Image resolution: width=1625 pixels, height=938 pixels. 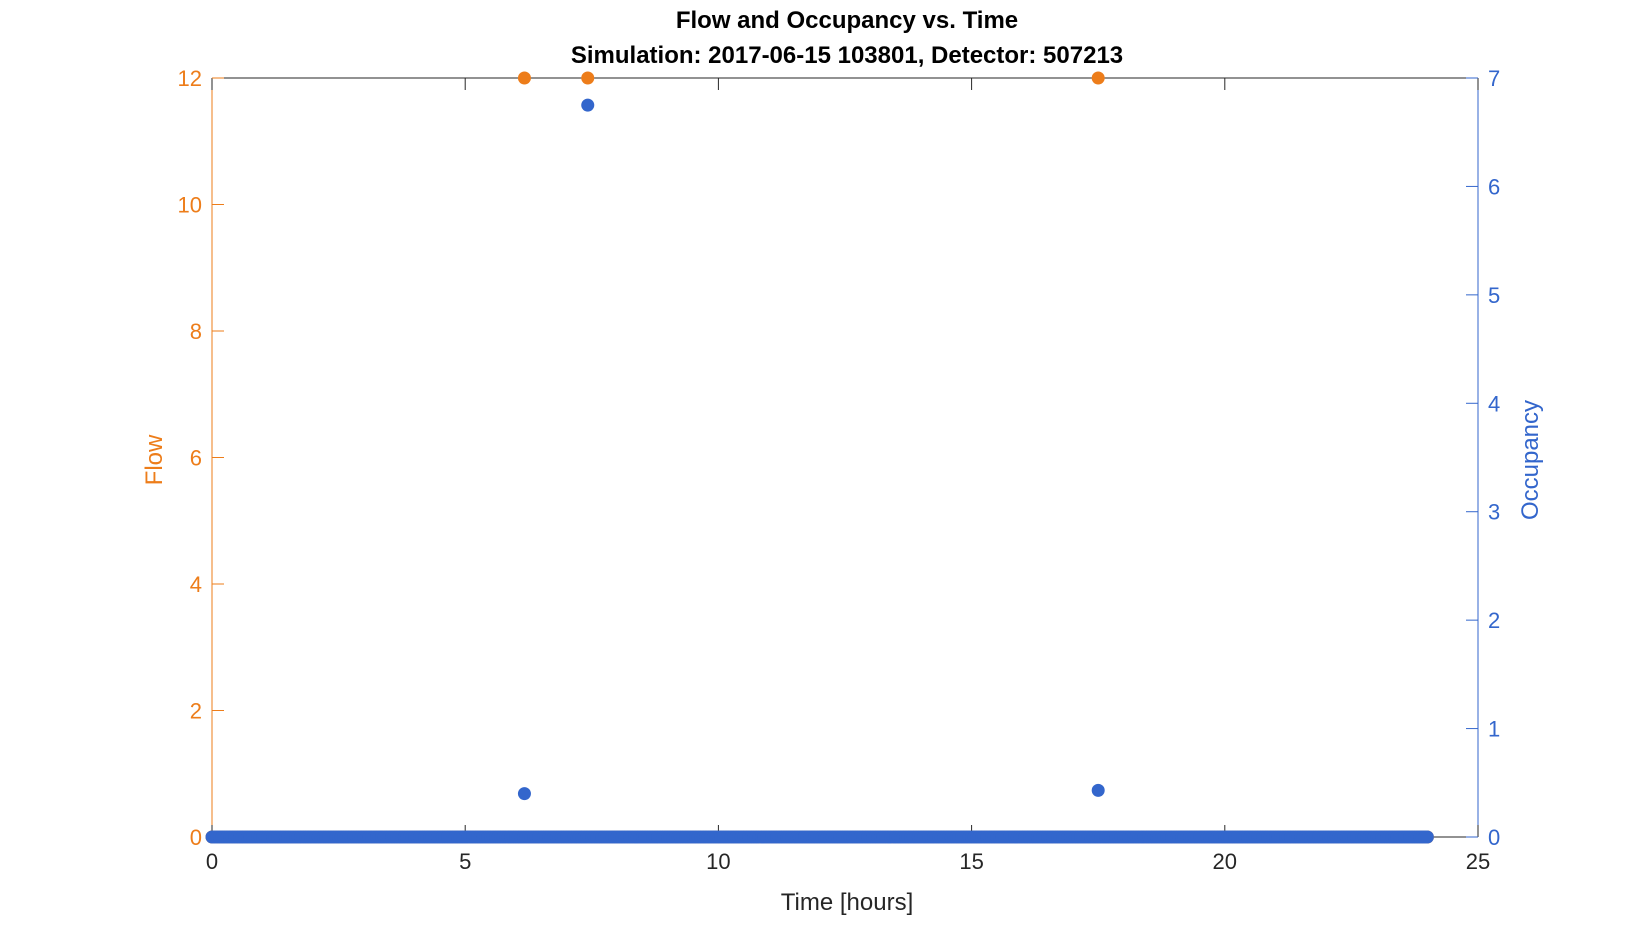 I want to click on x-tick-label: 20, so click(x=1225, y=861).